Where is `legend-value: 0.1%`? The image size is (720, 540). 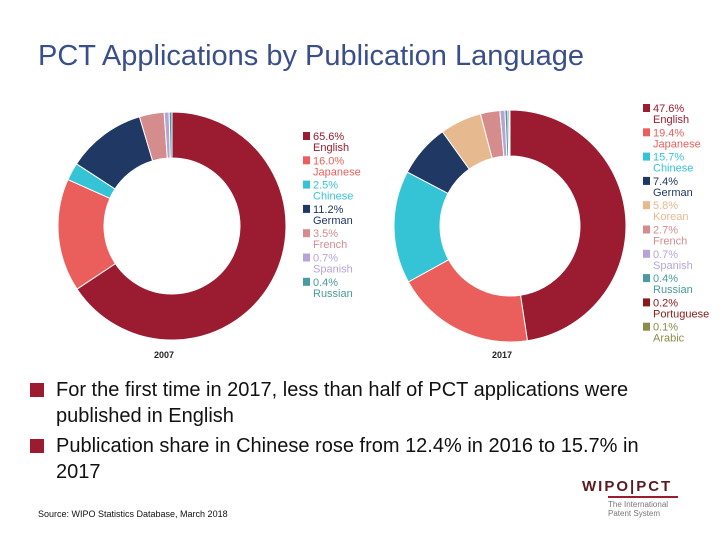 legend-value: 0.1% is located at coordinates (665, 328).